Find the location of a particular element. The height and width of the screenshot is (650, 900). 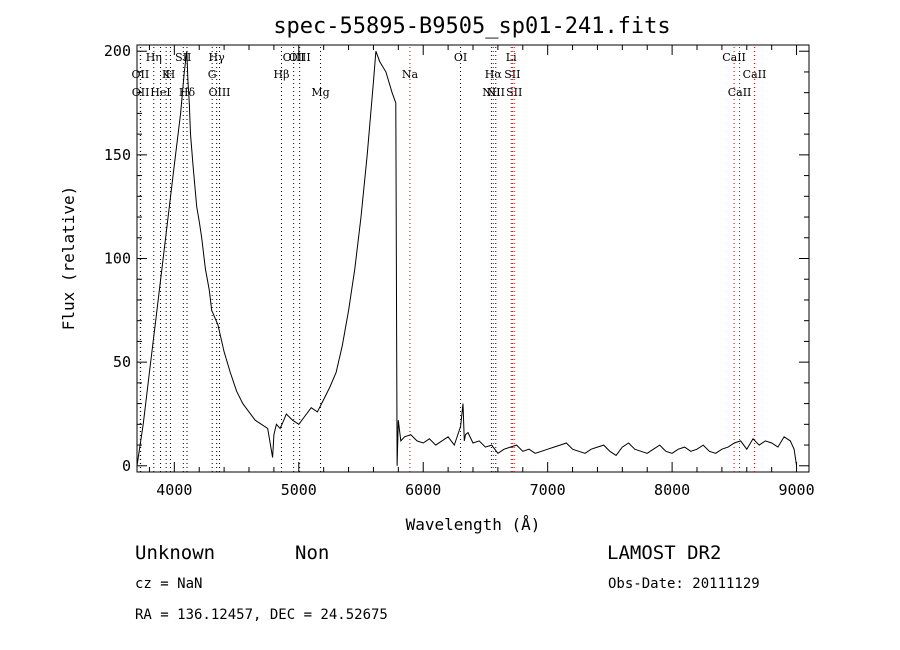

spectral-line-label: HeI is located at coordinates (160, 92).